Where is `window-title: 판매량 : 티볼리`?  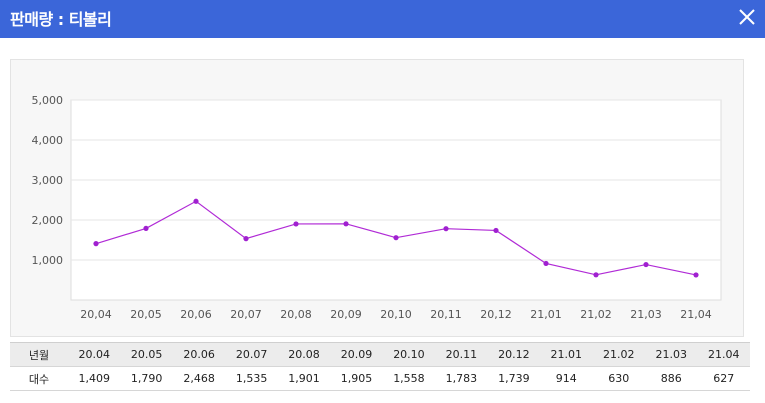 window-title: 판매량 : 티볼리 is located at coordinates (61, 19).